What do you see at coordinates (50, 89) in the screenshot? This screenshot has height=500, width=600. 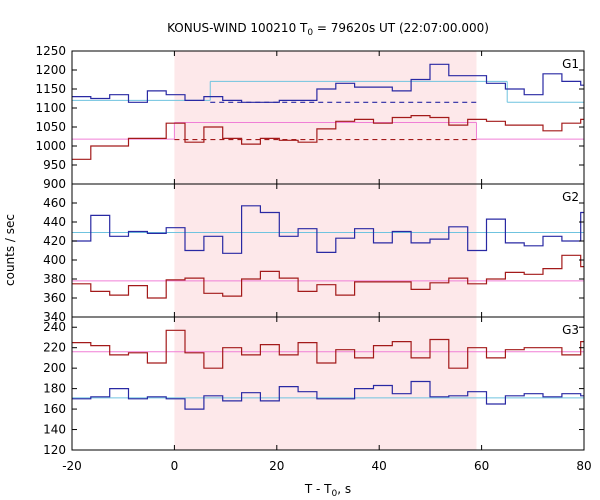 I see `y-tick-label: 1150` at bounding box center [50, 89].